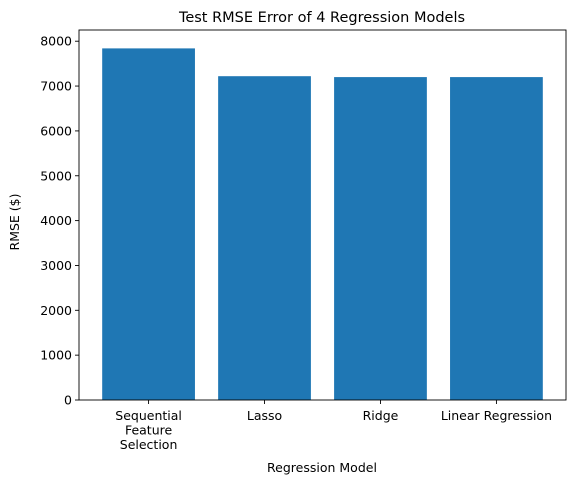 The height and width of the screenshot is (485, 580). I want to click on x-tick-label: Lasso, so click(264, 415).